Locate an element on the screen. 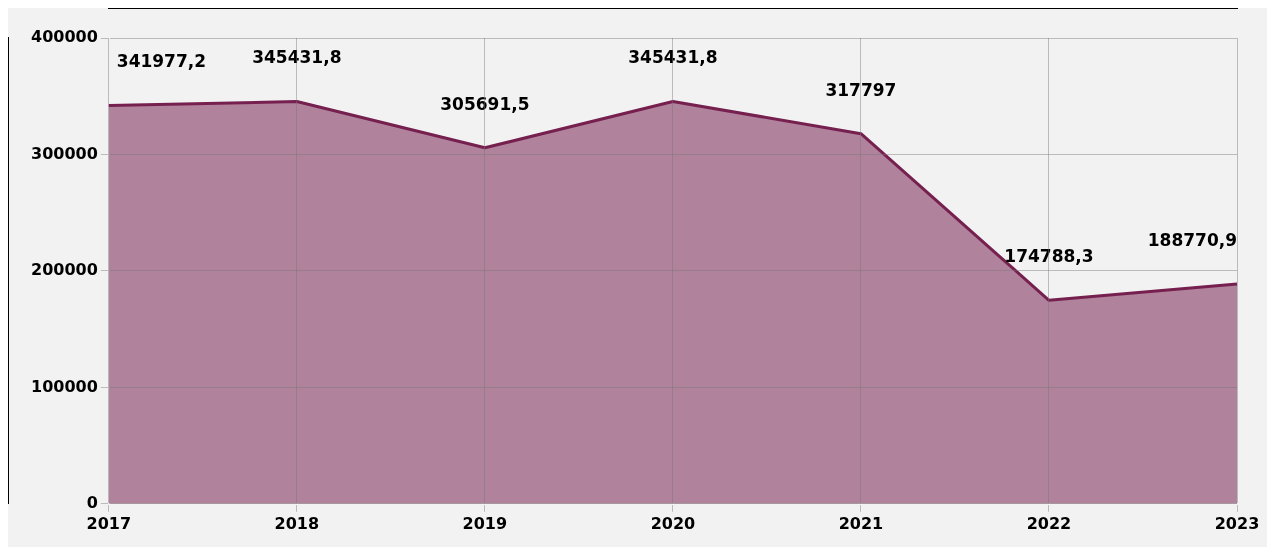  x-tick-label: 2019 is located at coordinates (485, 523).